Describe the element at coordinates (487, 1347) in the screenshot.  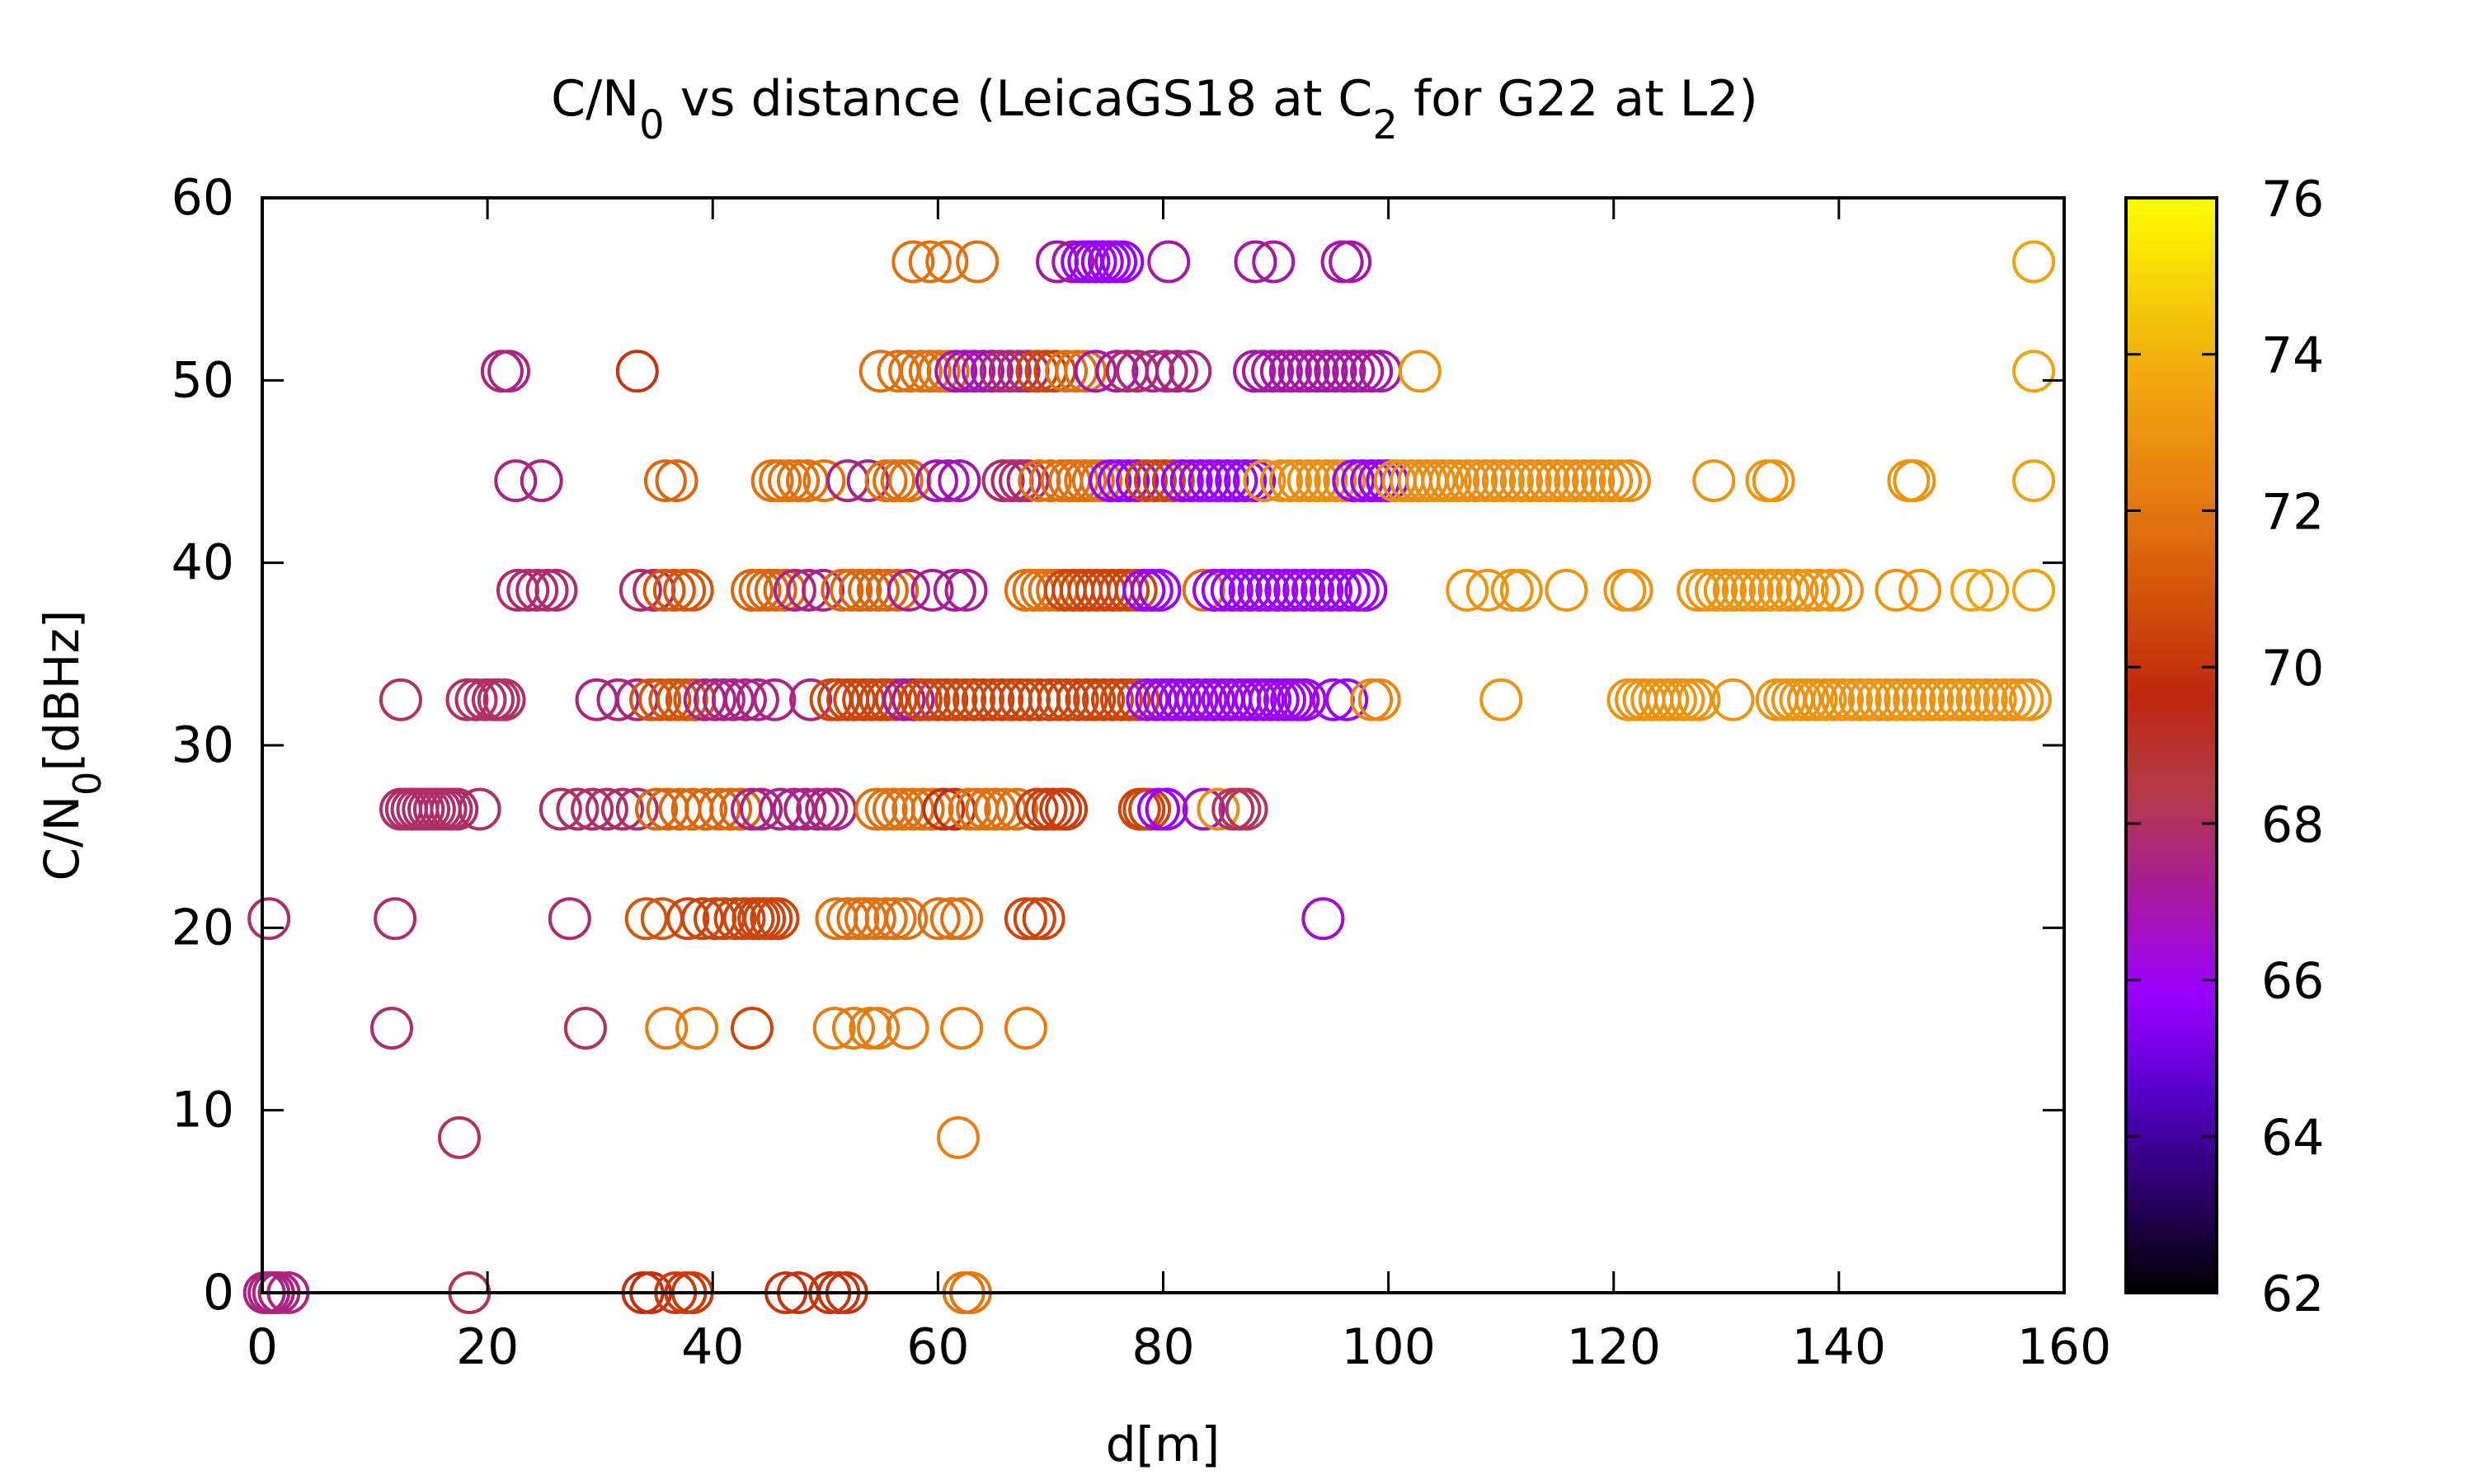
I see `x-tick-label: 20` at that location.